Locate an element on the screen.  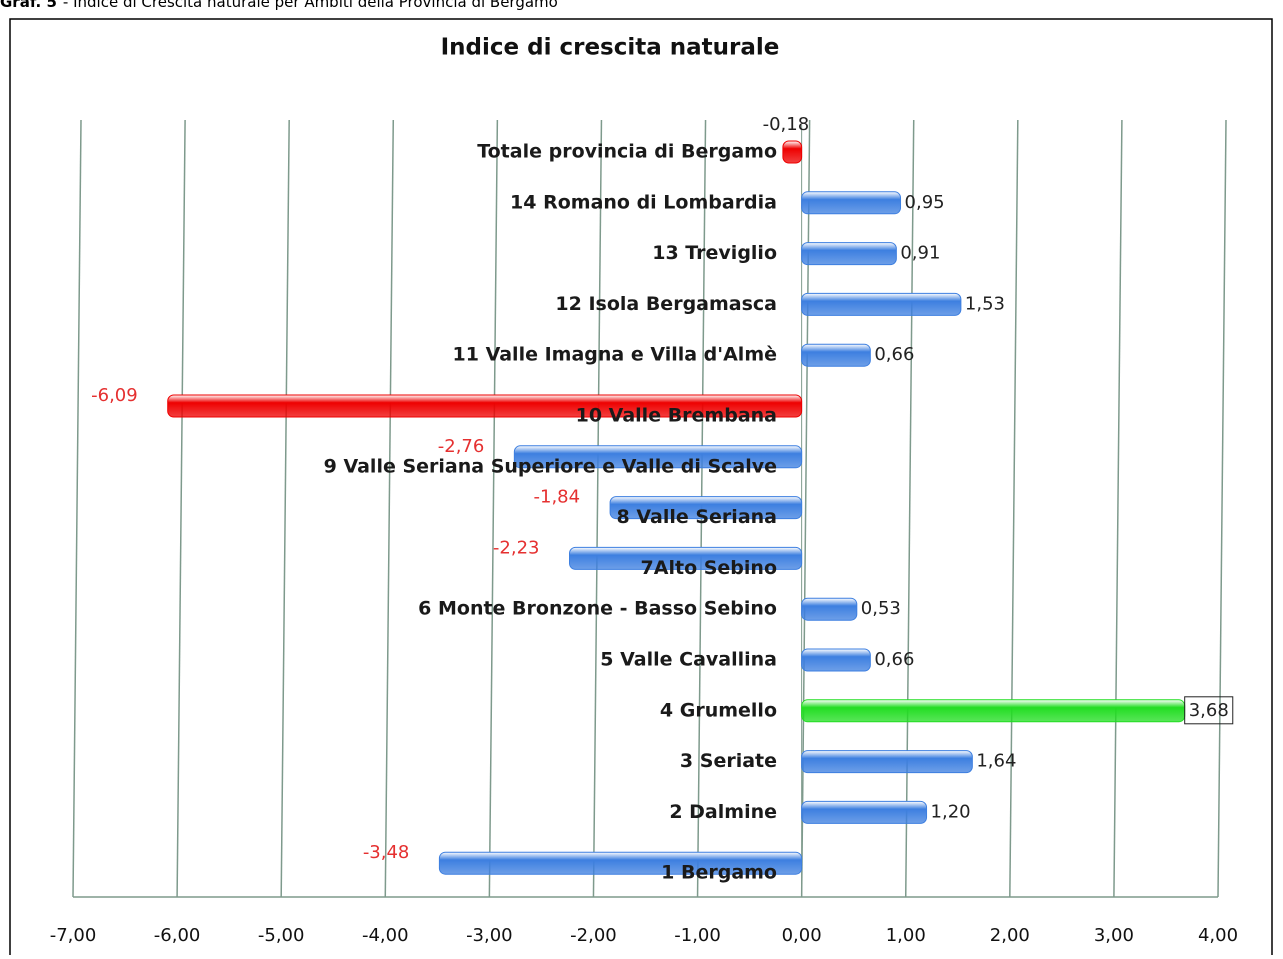
value-label: -2,23 is located at coordinates (516, 547).